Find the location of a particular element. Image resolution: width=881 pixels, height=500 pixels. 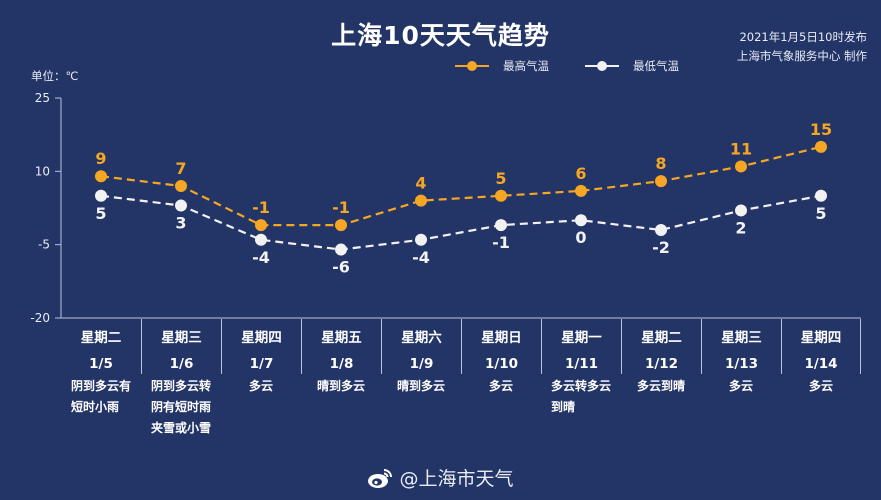

weather-line: 多云到晴 is located at coordinates (660, 386).